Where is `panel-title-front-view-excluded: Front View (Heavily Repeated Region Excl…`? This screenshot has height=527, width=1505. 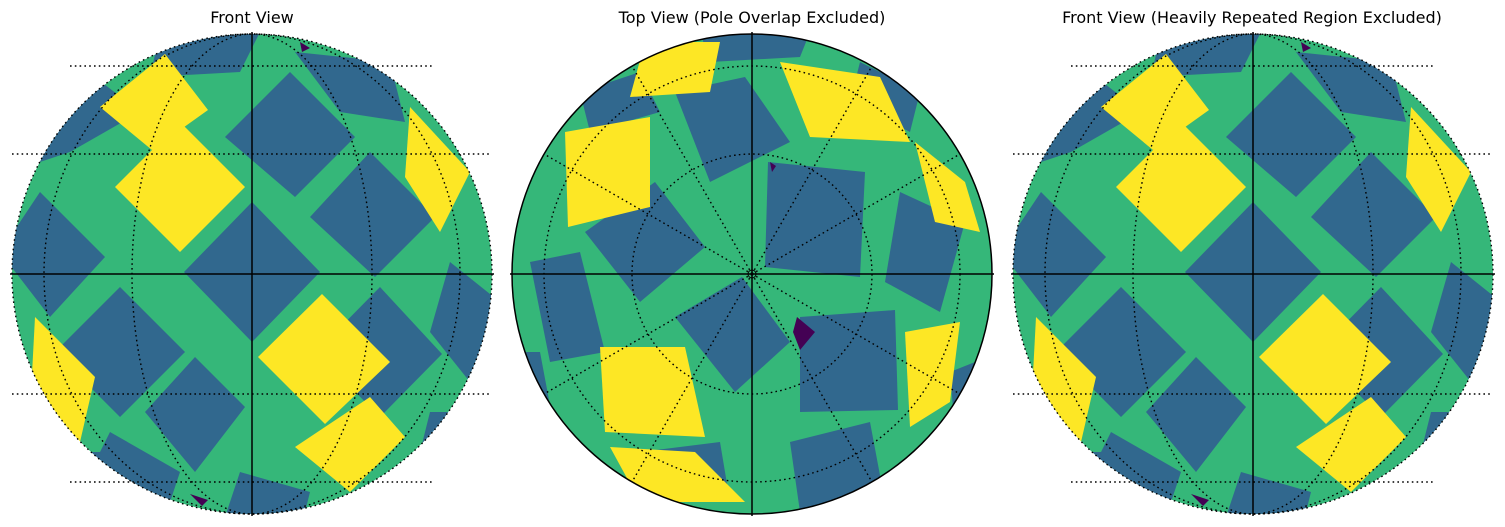
panel-title-front-view-excluded: Front View (Heavily Repeated Region Excl… is located at coordinates (1252, 17).